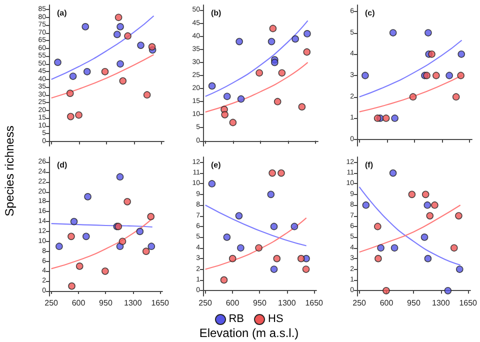 The image size is (480, 342). Describe the element at coordinates (249, 334) in the screenshot. I see `x-axis-title: Elevation (m a.s.l.)` at that location.